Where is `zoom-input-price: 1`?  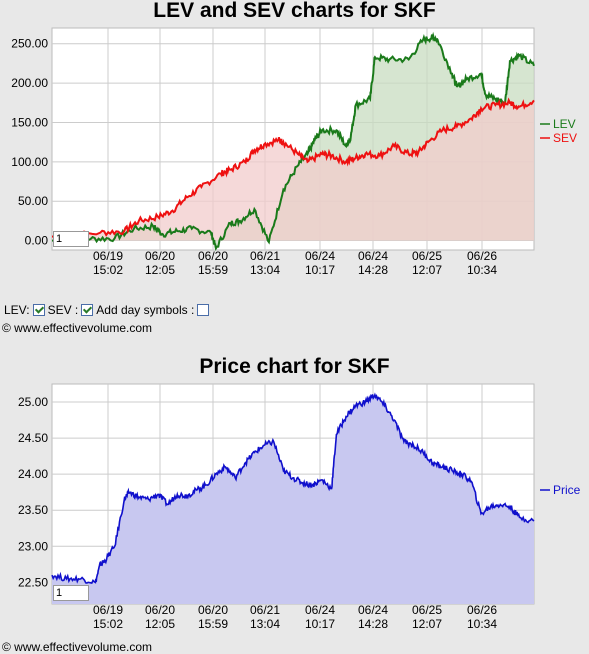
zoom-input-price: 1 is located at coordinates (71, 593).